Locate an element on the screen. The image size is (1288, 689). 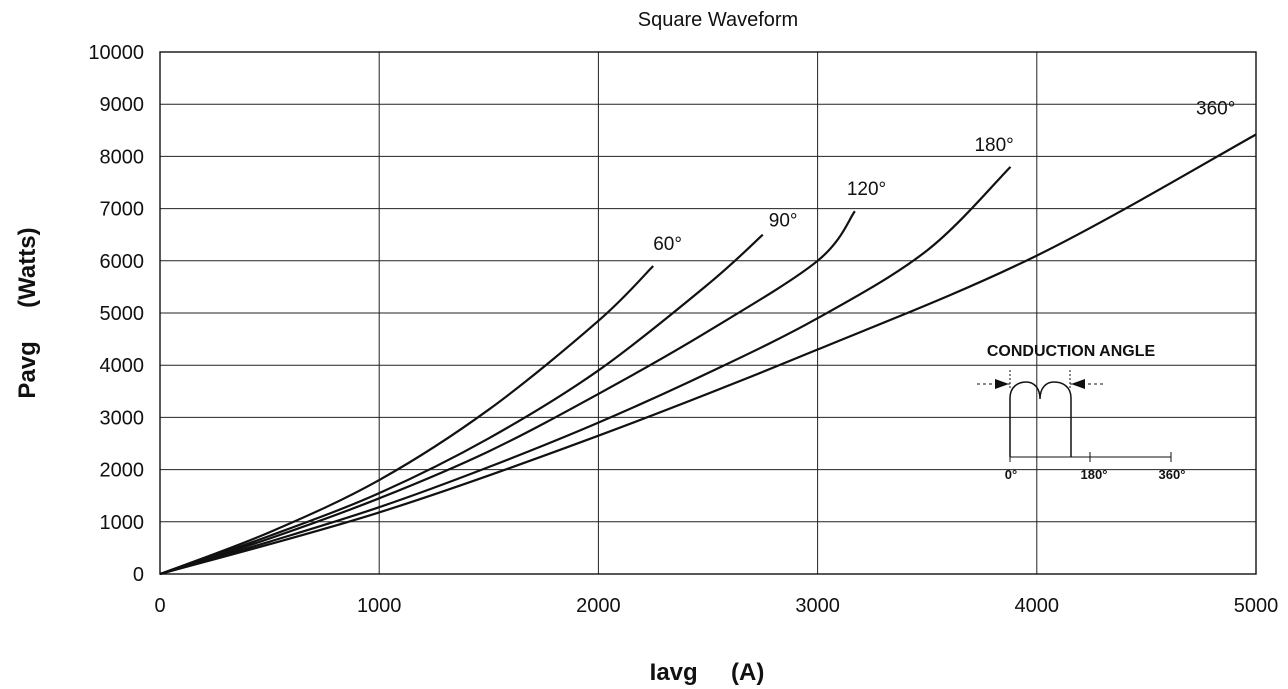
y-tick-label: 10000 is located at coordinates (116, 53).